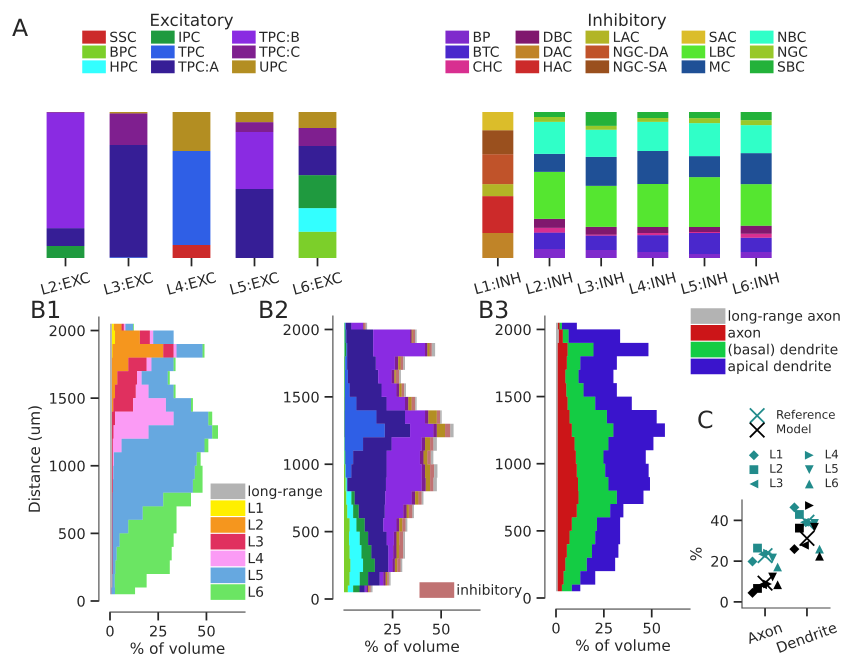  Describe the element at coordinates (792, 37) in the screenshot. I see `legend-label: NBC` at that location.